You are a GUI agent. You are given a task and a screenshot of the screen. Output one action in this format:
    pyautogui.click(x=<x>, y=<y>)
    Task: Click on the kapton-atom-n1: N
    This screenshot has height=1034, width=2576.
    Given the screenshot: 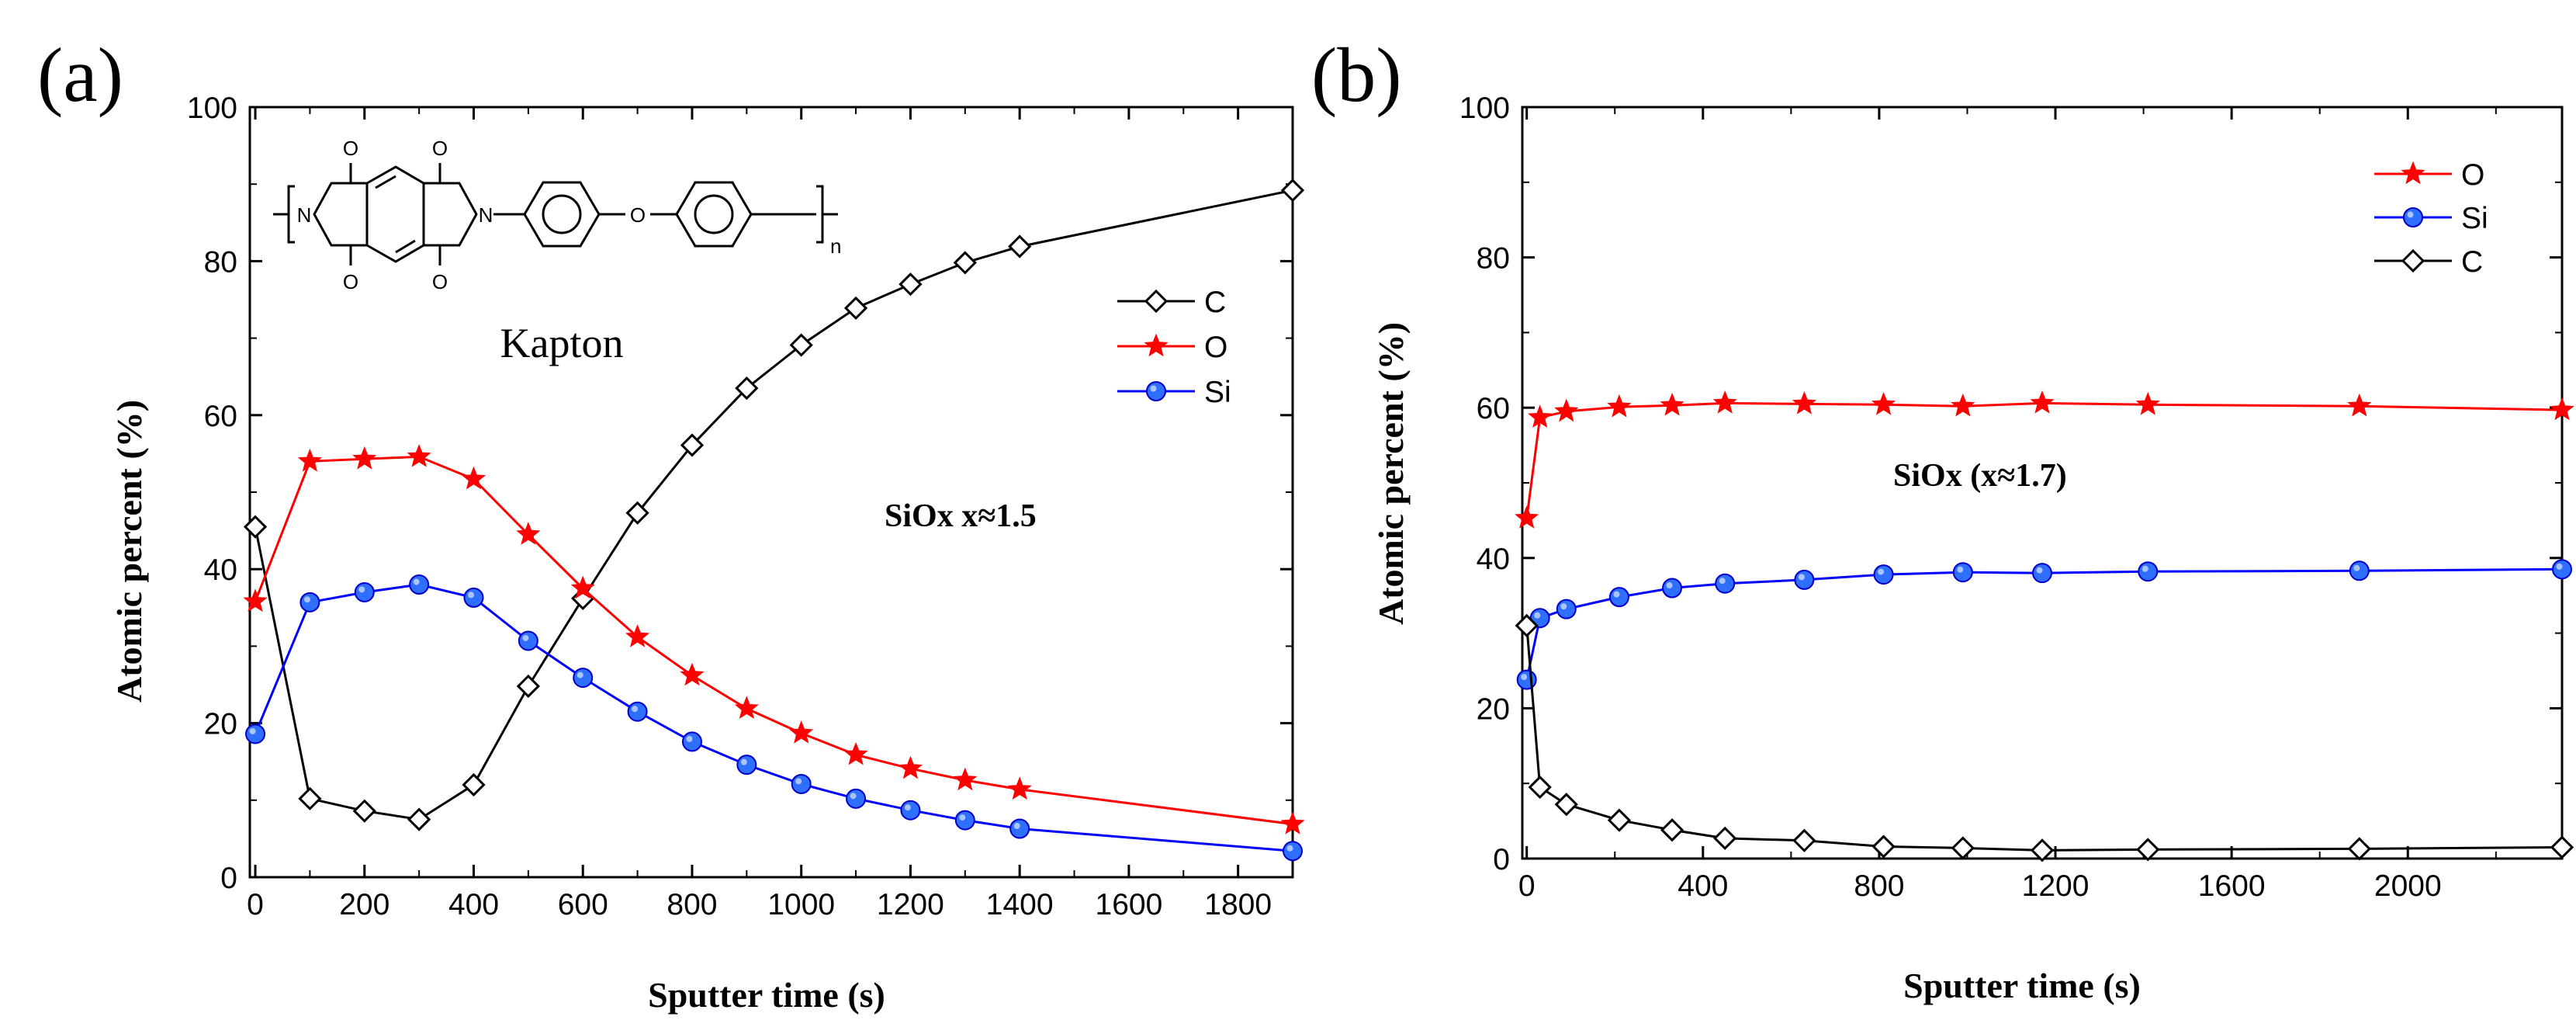 What is the action you would take?
    pyautogui.click(x=304, y=215)
    